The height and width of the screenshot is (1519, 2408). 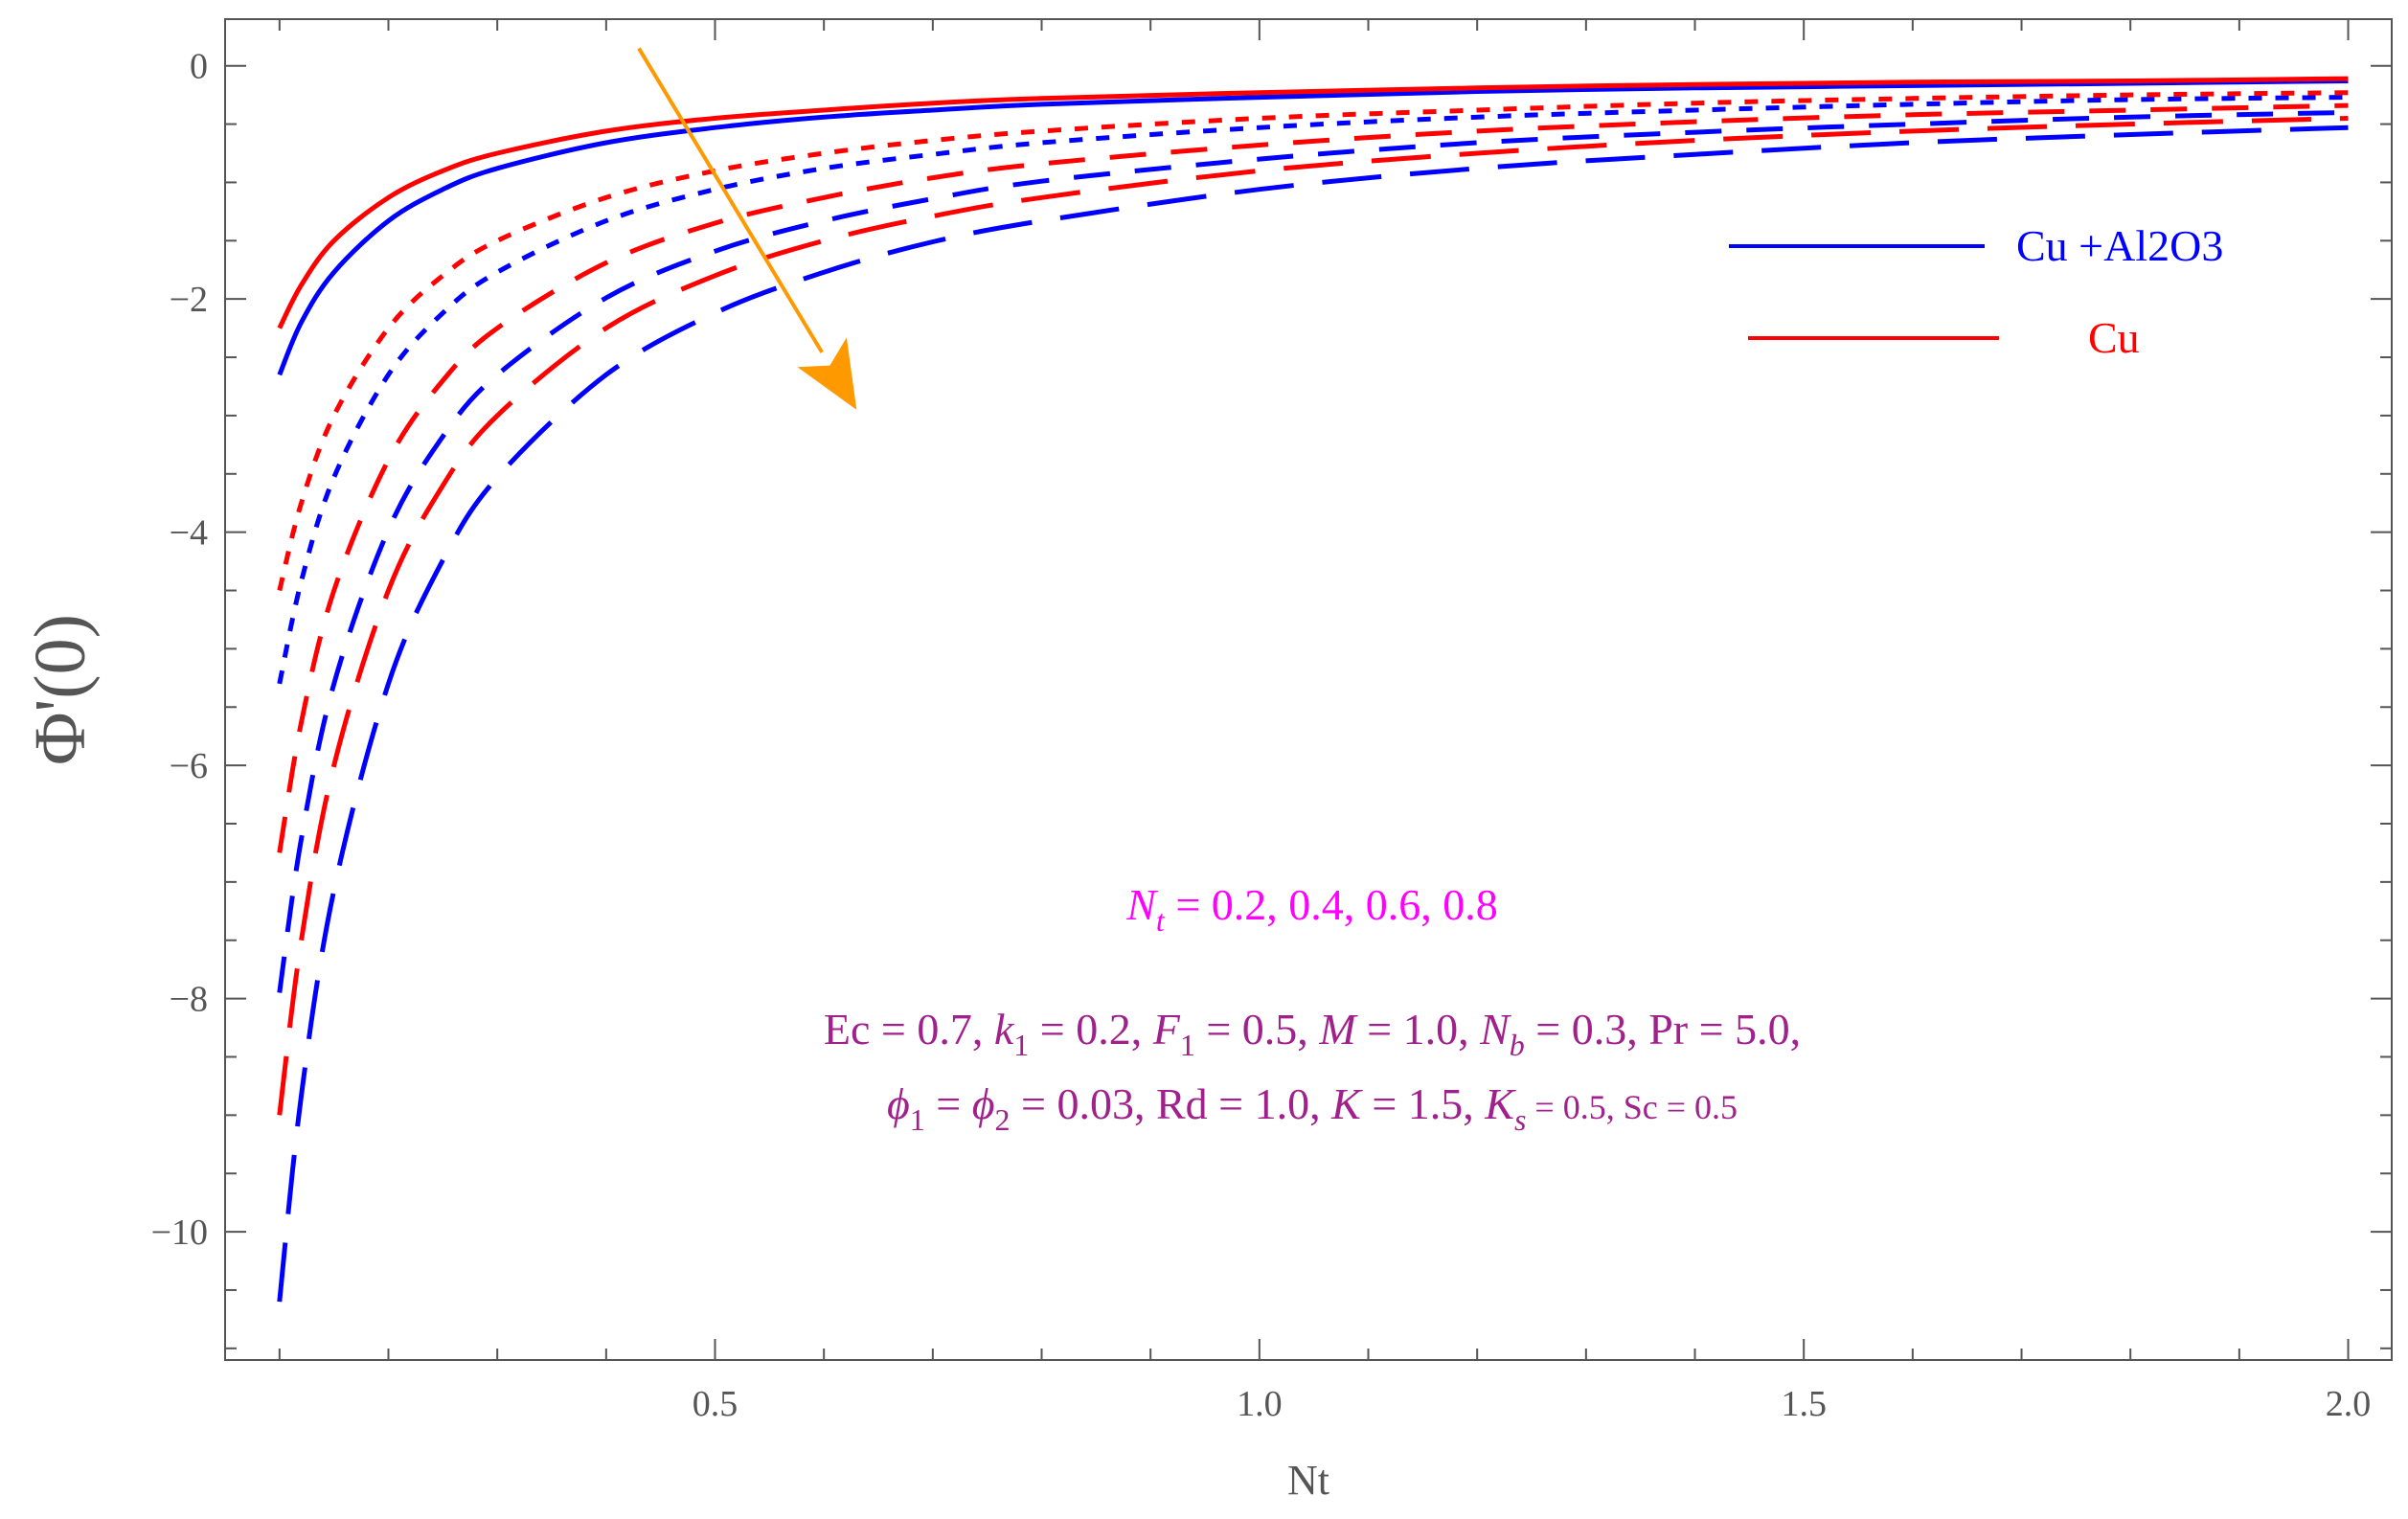 I want to click on y-tick-label: −8, so click(x=189, y=1000).